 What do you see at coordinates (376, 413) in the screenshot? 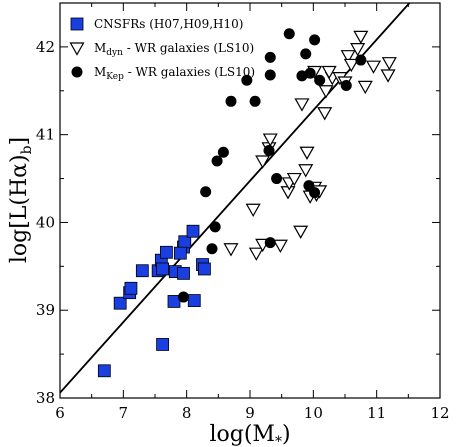
I see `x-tick-label: 11` at bounding box center [376, 413].